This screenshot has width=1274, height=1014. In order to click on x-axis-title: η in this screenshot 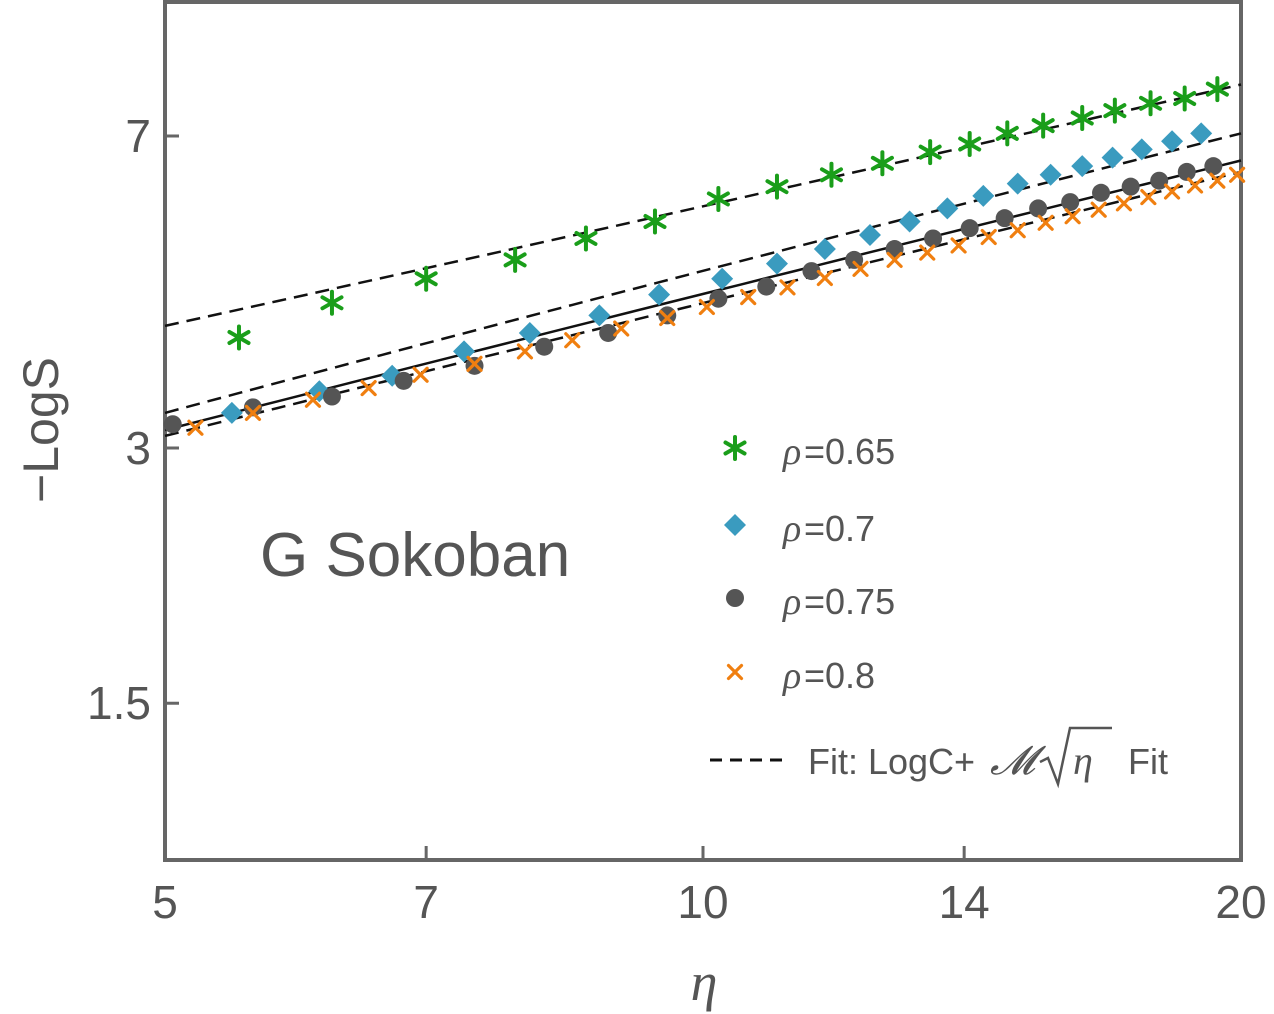, I will do `click(704, 982)`.